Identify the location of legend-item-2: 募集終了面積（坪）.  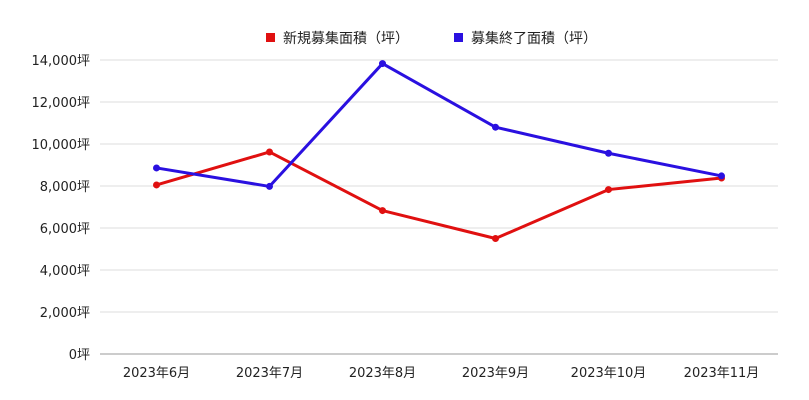
(525, 38).